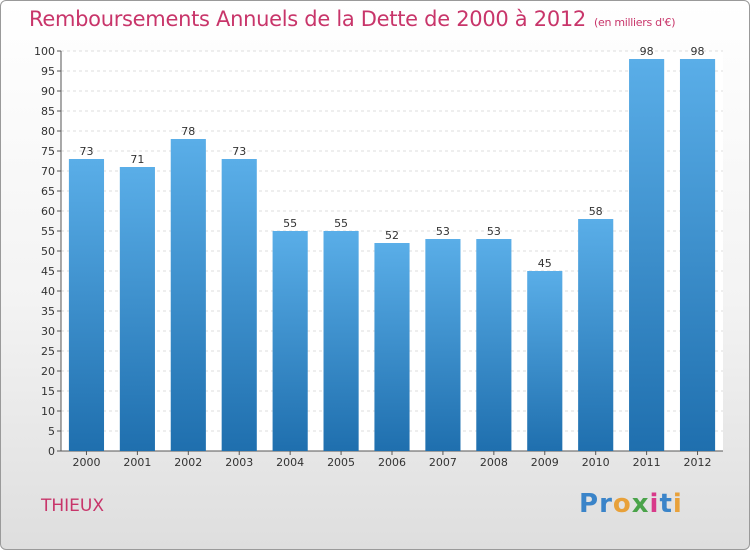 Image resolution: width=750 pixels, height=550 pixels. What do you see at coordinates (48, 191) in the screenshot?
I see `y-tick-label: 65` at bounding box center [48, 191].